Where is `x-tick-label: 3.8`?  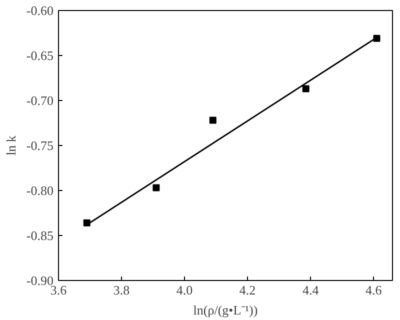 x-tick-label: 3.8 is located at coordinates (121, 290).